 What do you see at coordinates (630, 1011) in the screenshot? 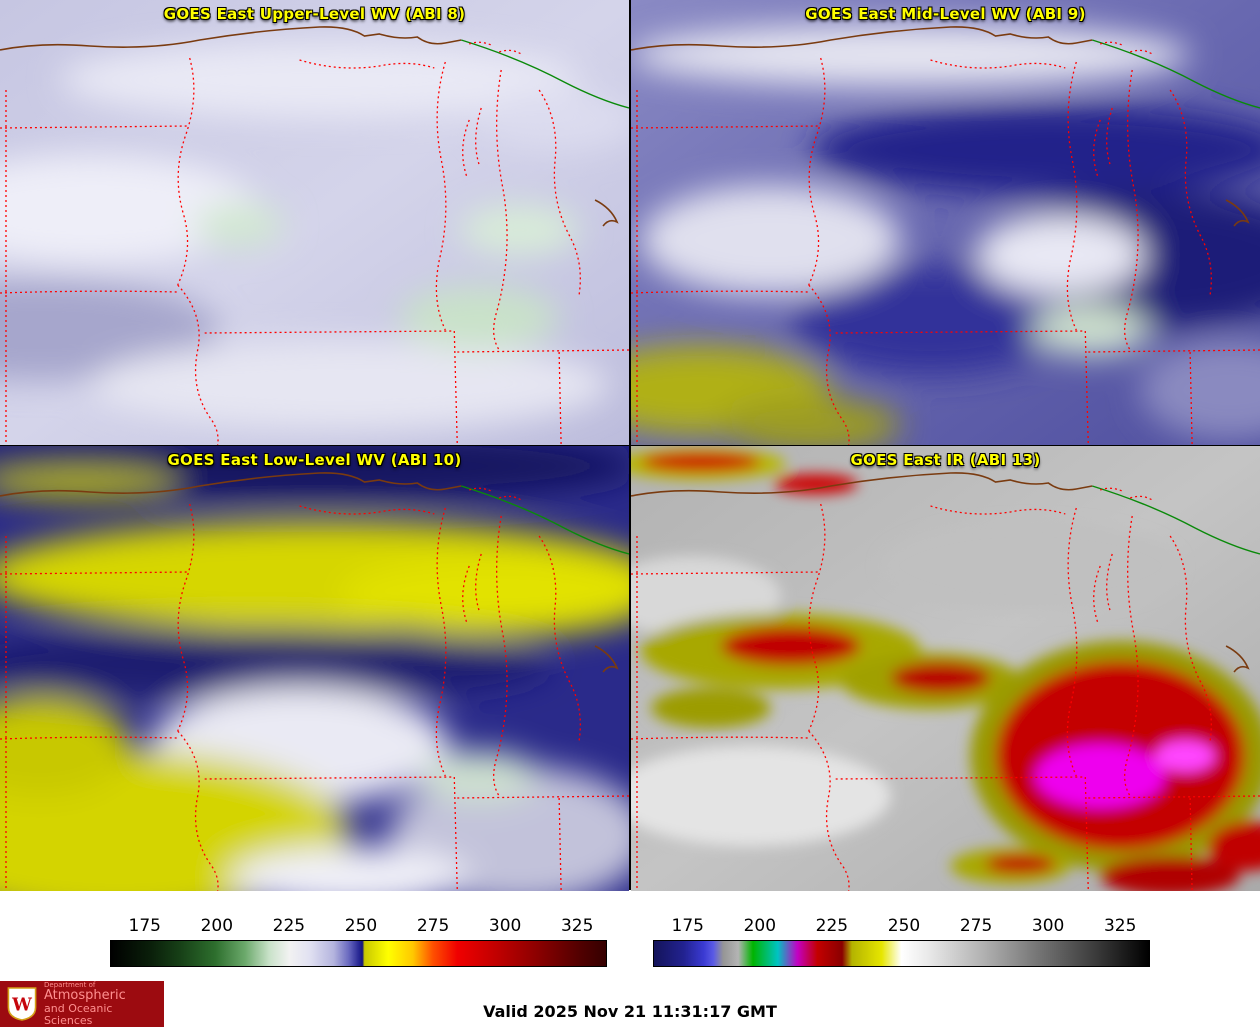
I see `valid-time-text: Valid 2025 Nov 21 11:31:17 GMT` at bounding box center [630, 1011].